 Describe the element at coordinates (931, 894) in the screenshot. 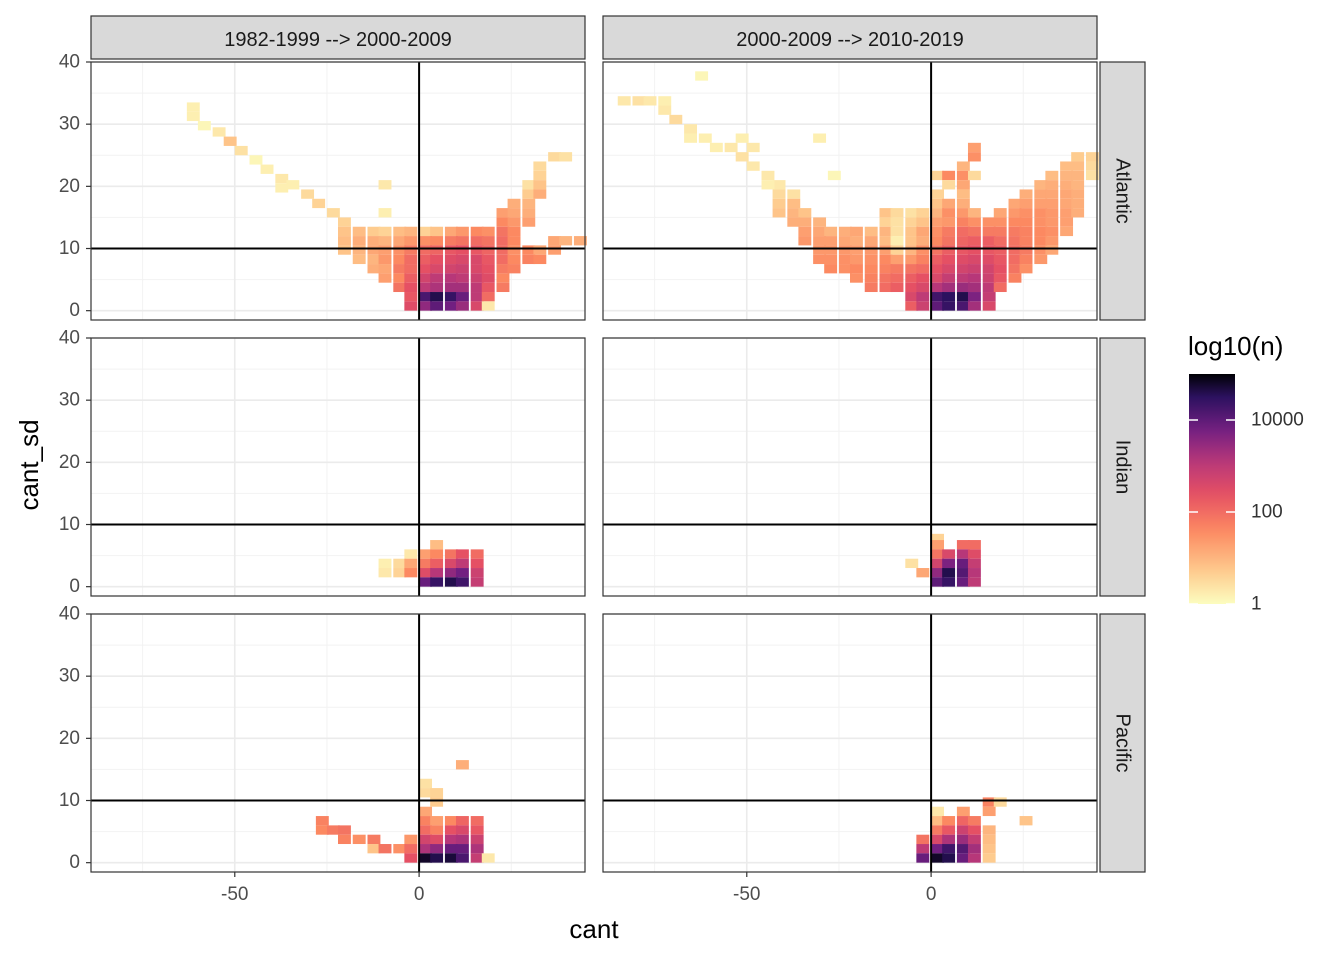

I see `x-tick-label: 0` at that location.